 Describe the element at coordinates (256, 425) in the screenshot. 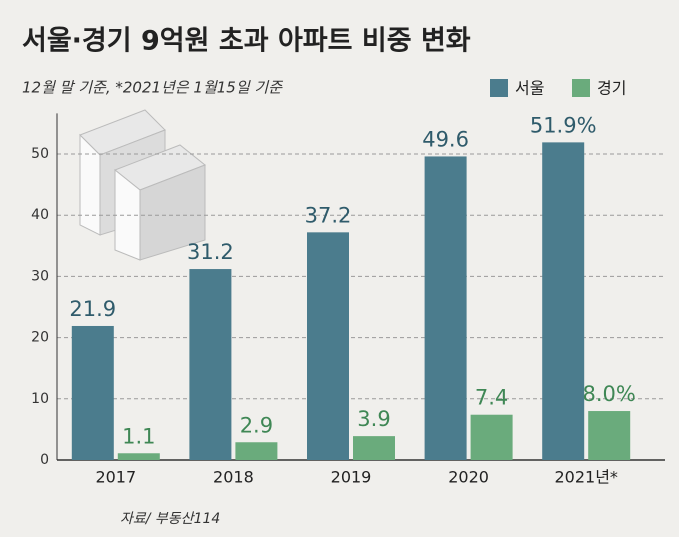

I see `value-label: 2.9` at that location.